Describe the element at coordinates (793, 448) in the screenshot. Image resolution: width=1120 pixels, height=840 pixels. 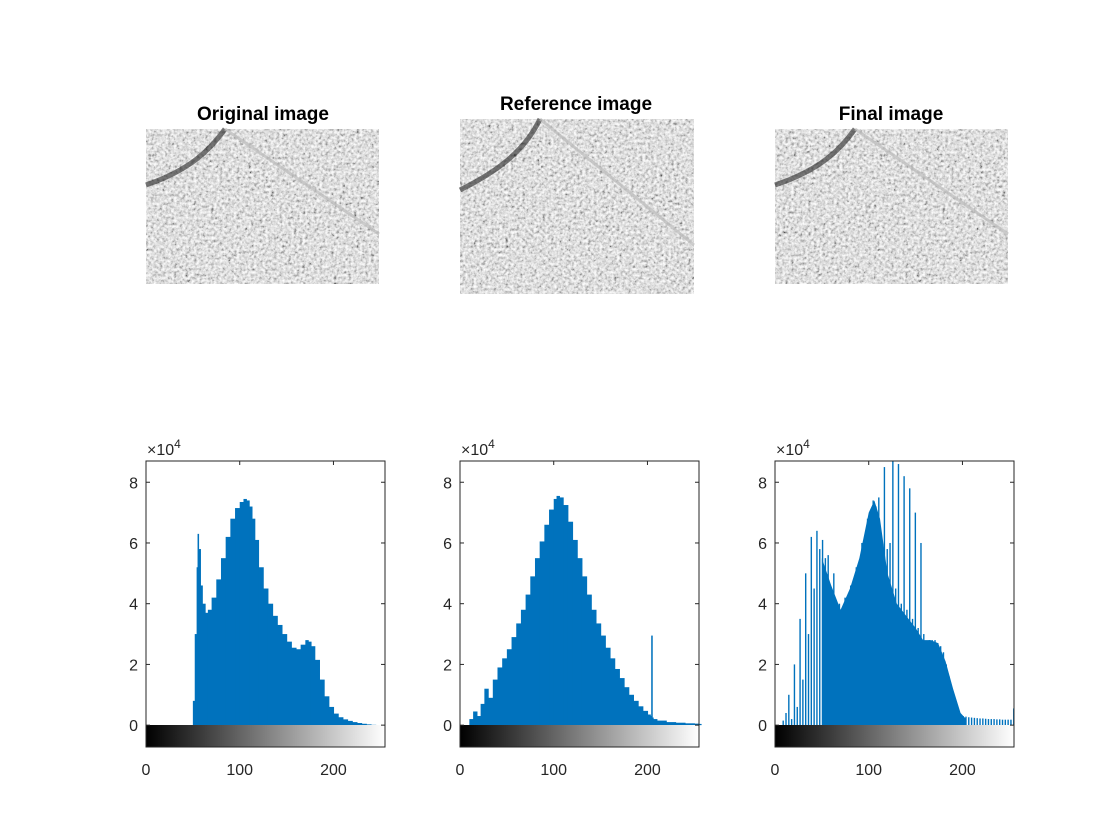
I see `histogram-final-exponent-label: ×10⁴` at that location.